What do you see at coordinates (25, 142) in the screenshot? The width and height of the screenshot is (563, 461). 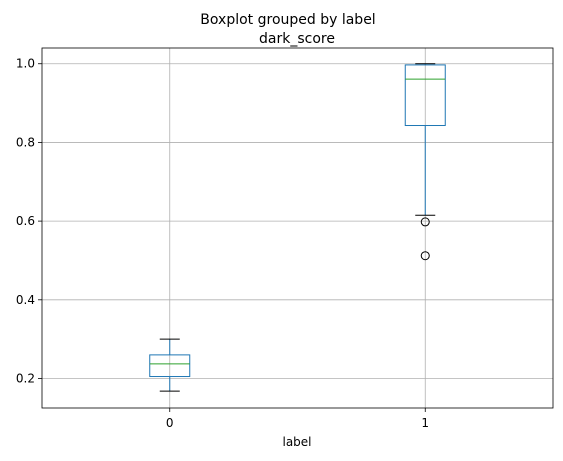 I see `y-tick-label: 0.8` at bounding box center [25, 142].